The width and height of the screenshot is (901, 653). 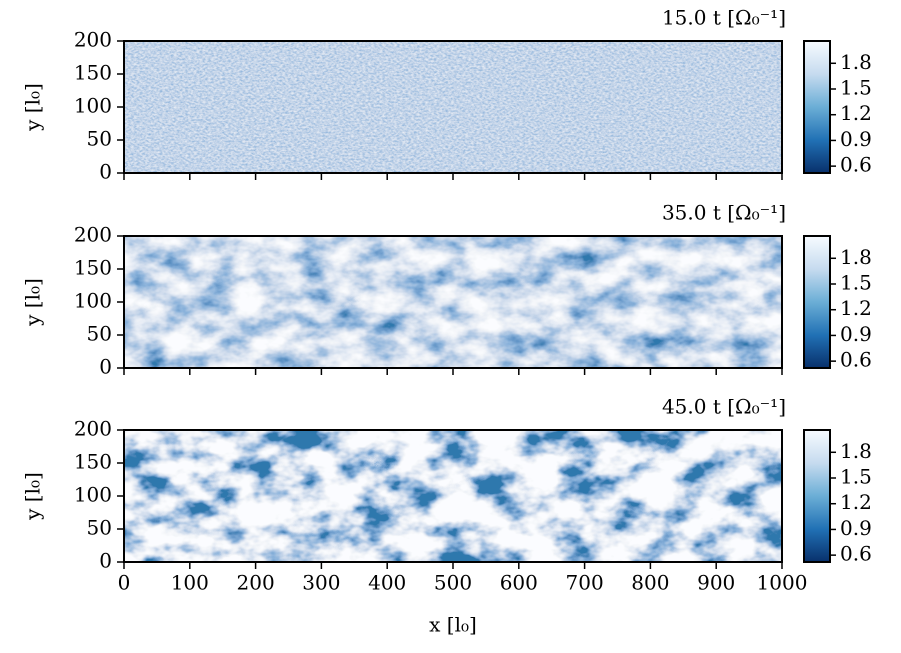 I want to click on x-tick-label: 200, so click(x=256, y=583).